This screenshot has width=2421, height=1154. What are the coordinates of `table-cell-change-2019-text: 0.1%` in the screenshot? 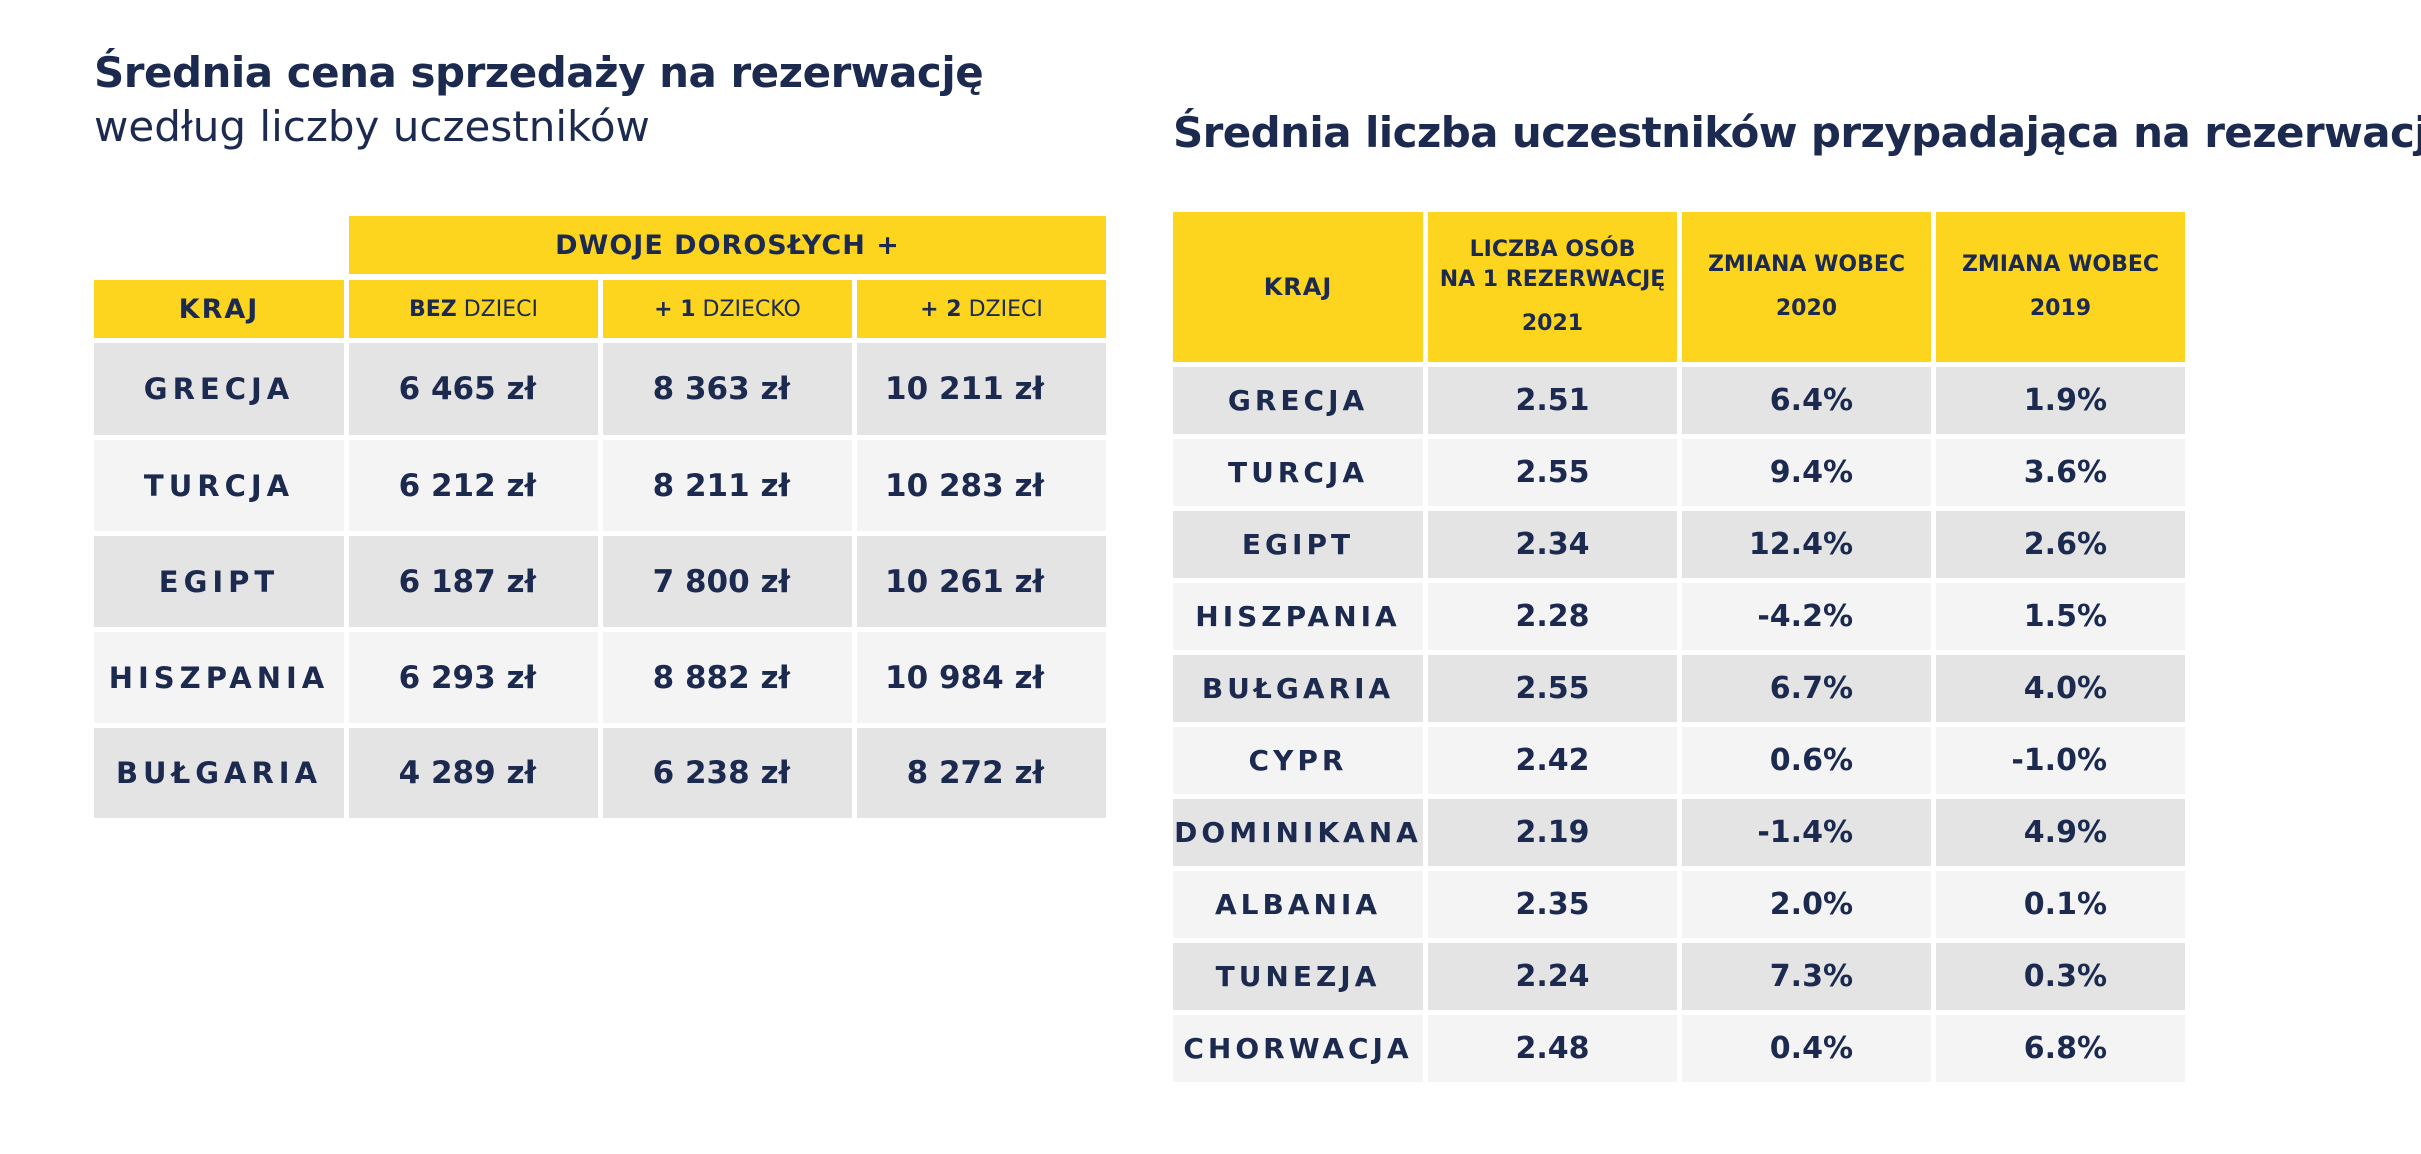 It's located at (2065, 904).